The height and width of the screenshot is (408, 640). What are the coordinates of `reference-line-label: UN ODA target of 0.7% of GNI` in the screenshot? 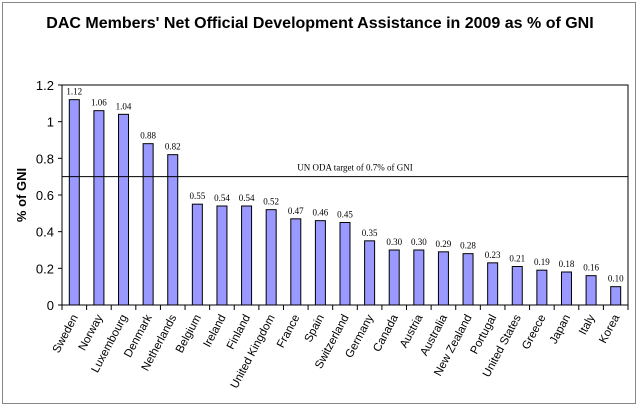 It's located at (355, 168).